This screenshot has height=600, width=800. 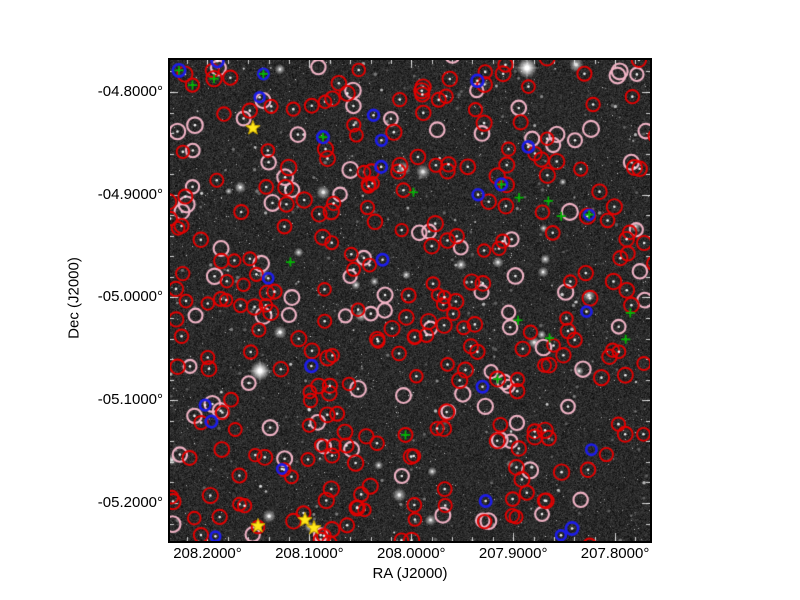 I want to click on x-tick-label: 208.2000°, so click(x=207, y=553).